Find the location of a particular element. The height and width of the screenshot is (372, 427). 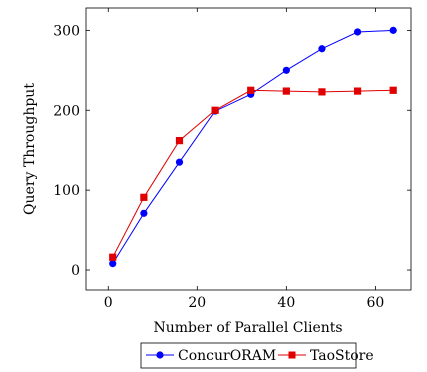

x-tick-label: 0 is located at coordinates (108, 303).